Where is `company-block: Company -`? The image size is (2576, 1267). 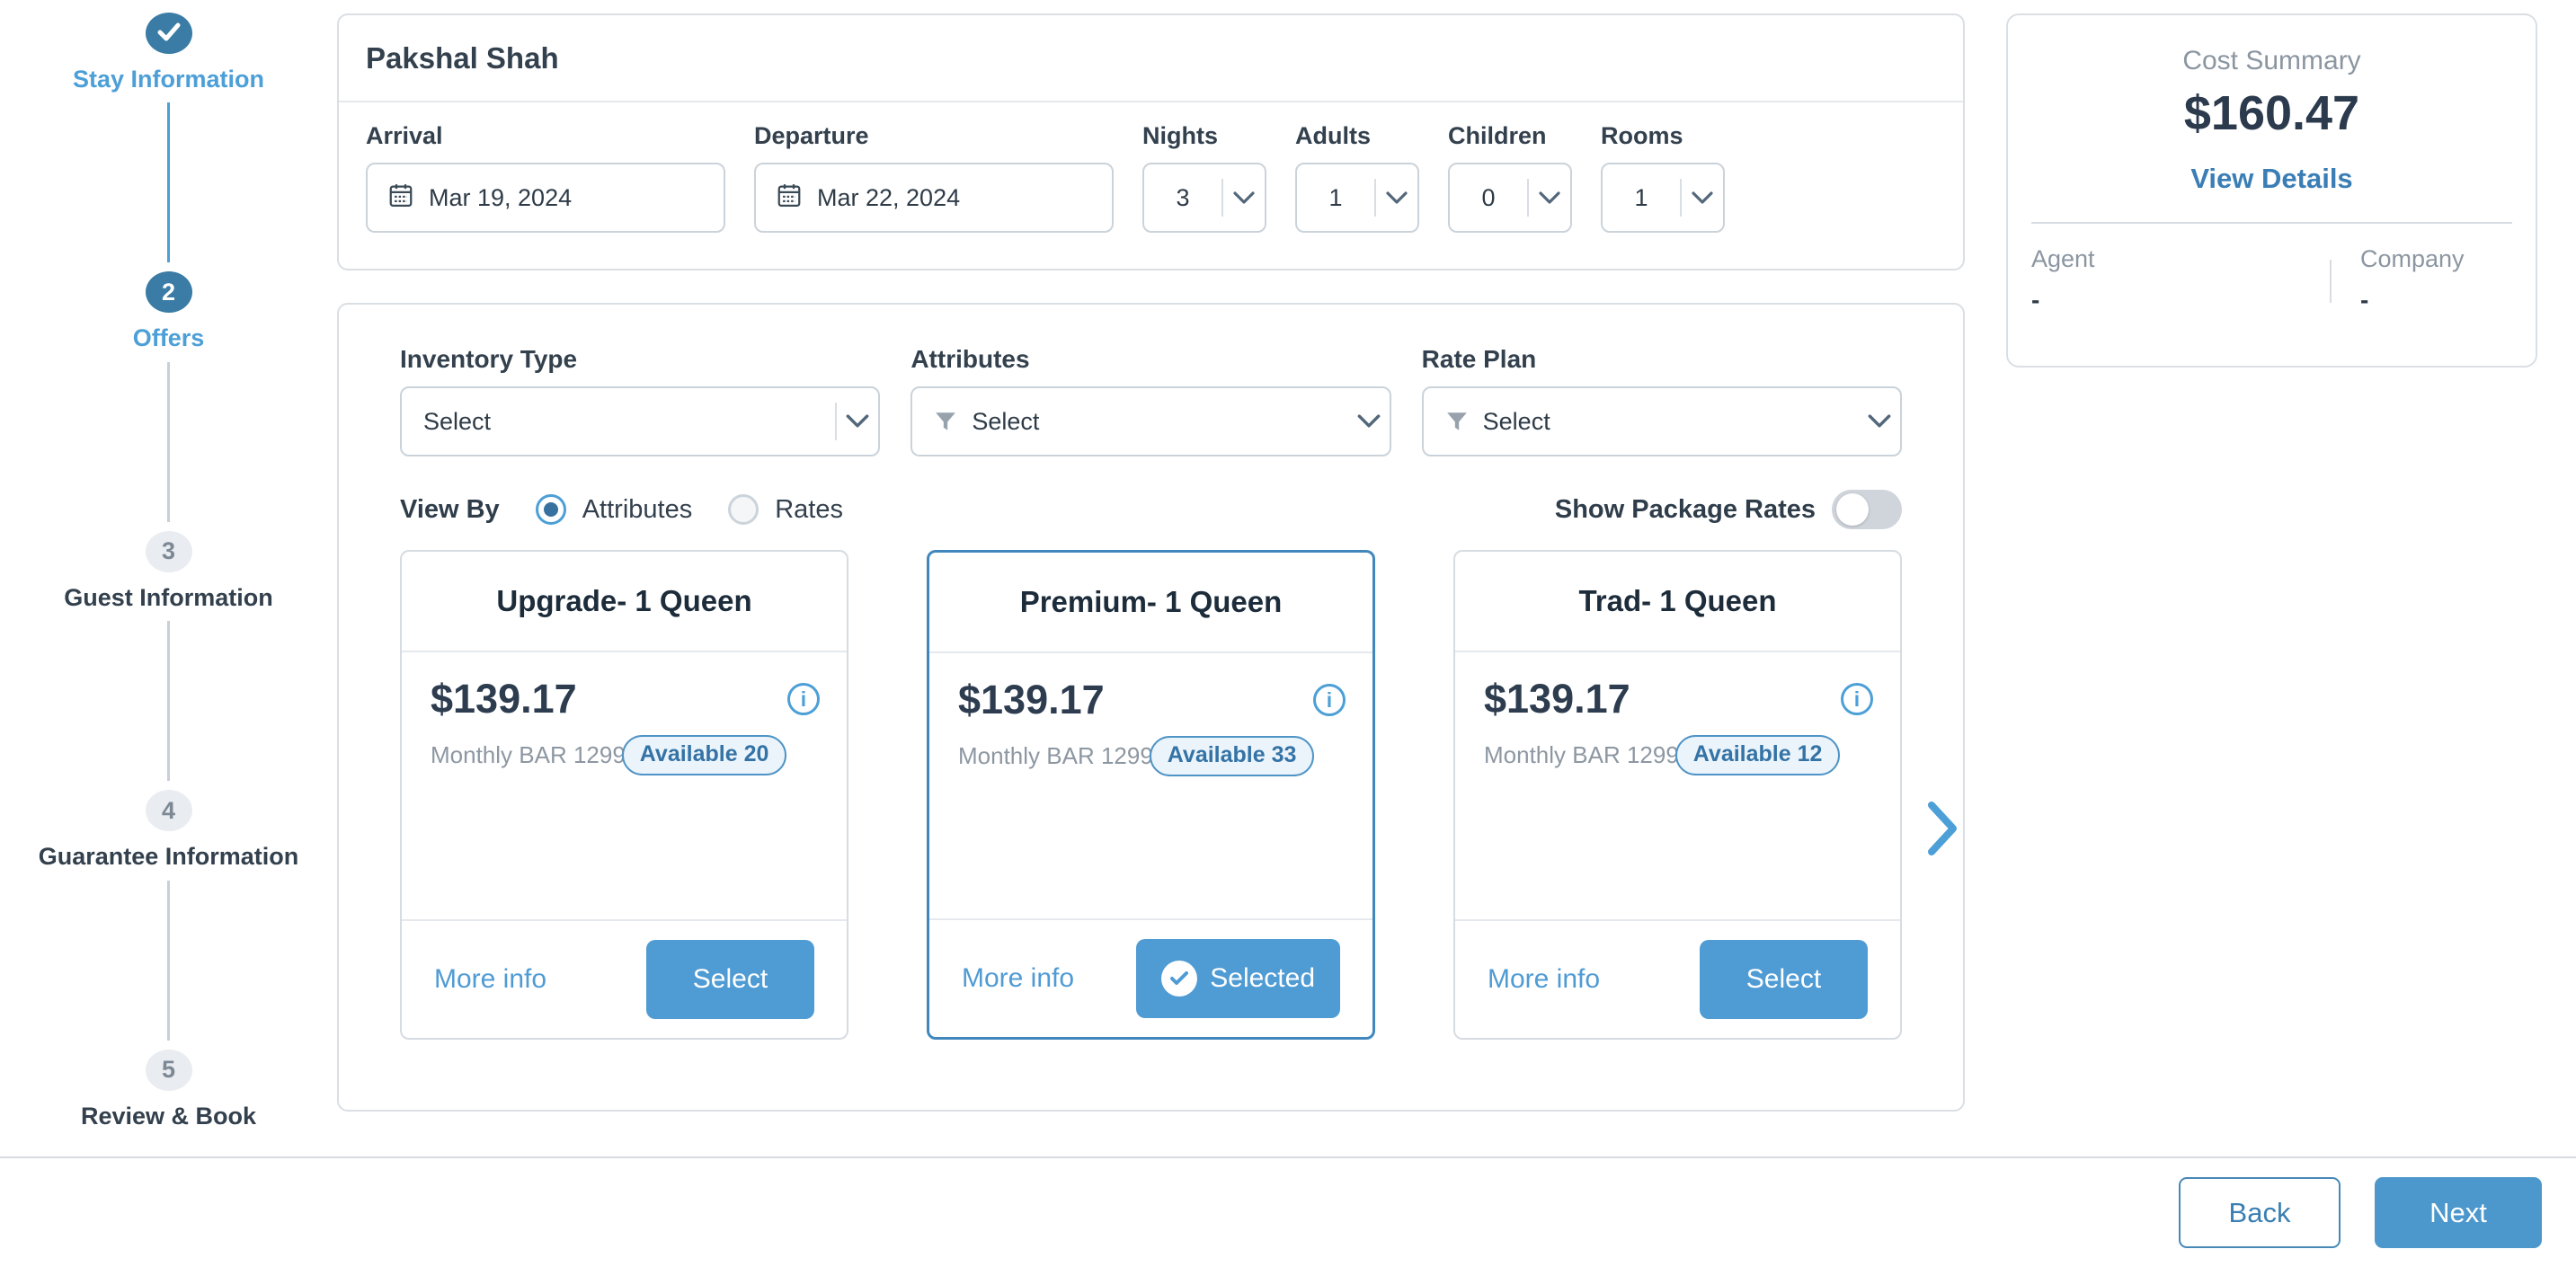 company-block: Company - is located at coordinates (2398, 280).